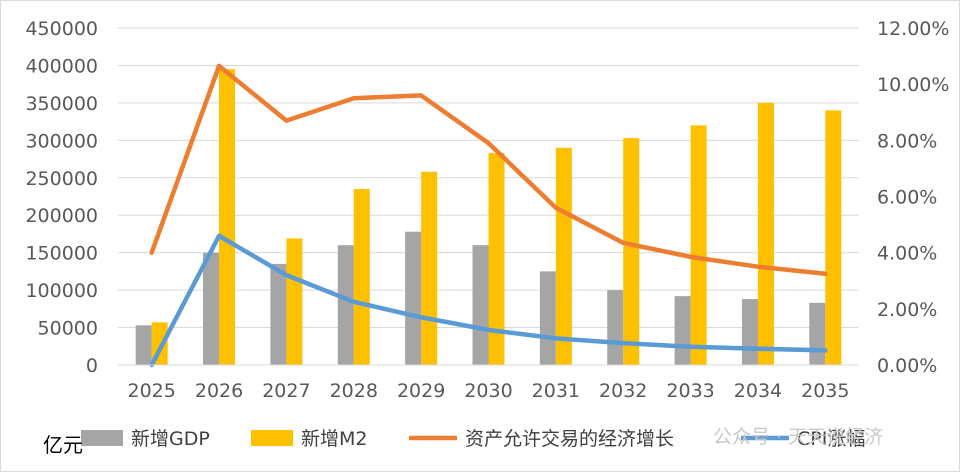  What do you see at coordinates (623, 391) in the screenshot?
I see `x-tick-label: 2032` at bounding box center [623, 391].